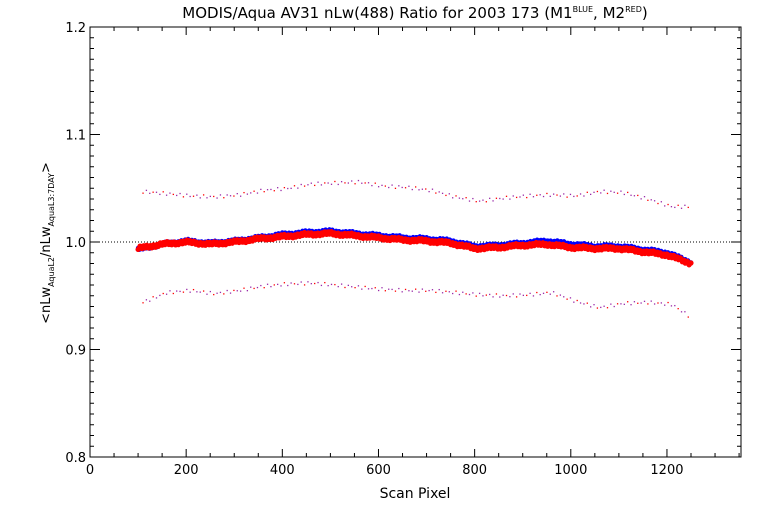 The image size is (768, 512). I want to click on y-tick-label: 1.1, so click(75, 136).